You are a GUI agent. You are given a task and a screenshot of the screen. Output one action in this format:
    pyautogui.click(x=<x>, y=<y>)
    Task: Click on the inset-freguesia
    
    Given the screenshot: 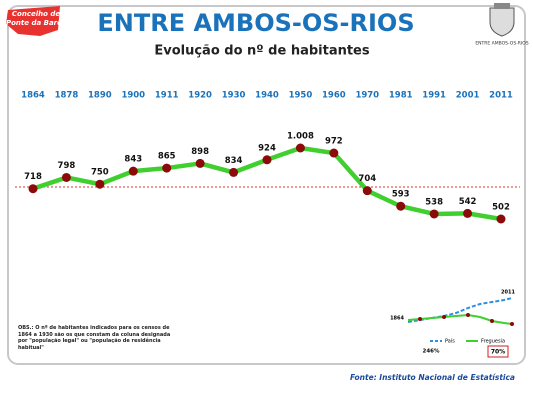 What is the action you would take?
    pyautogui.click(x=460, y=319)
    